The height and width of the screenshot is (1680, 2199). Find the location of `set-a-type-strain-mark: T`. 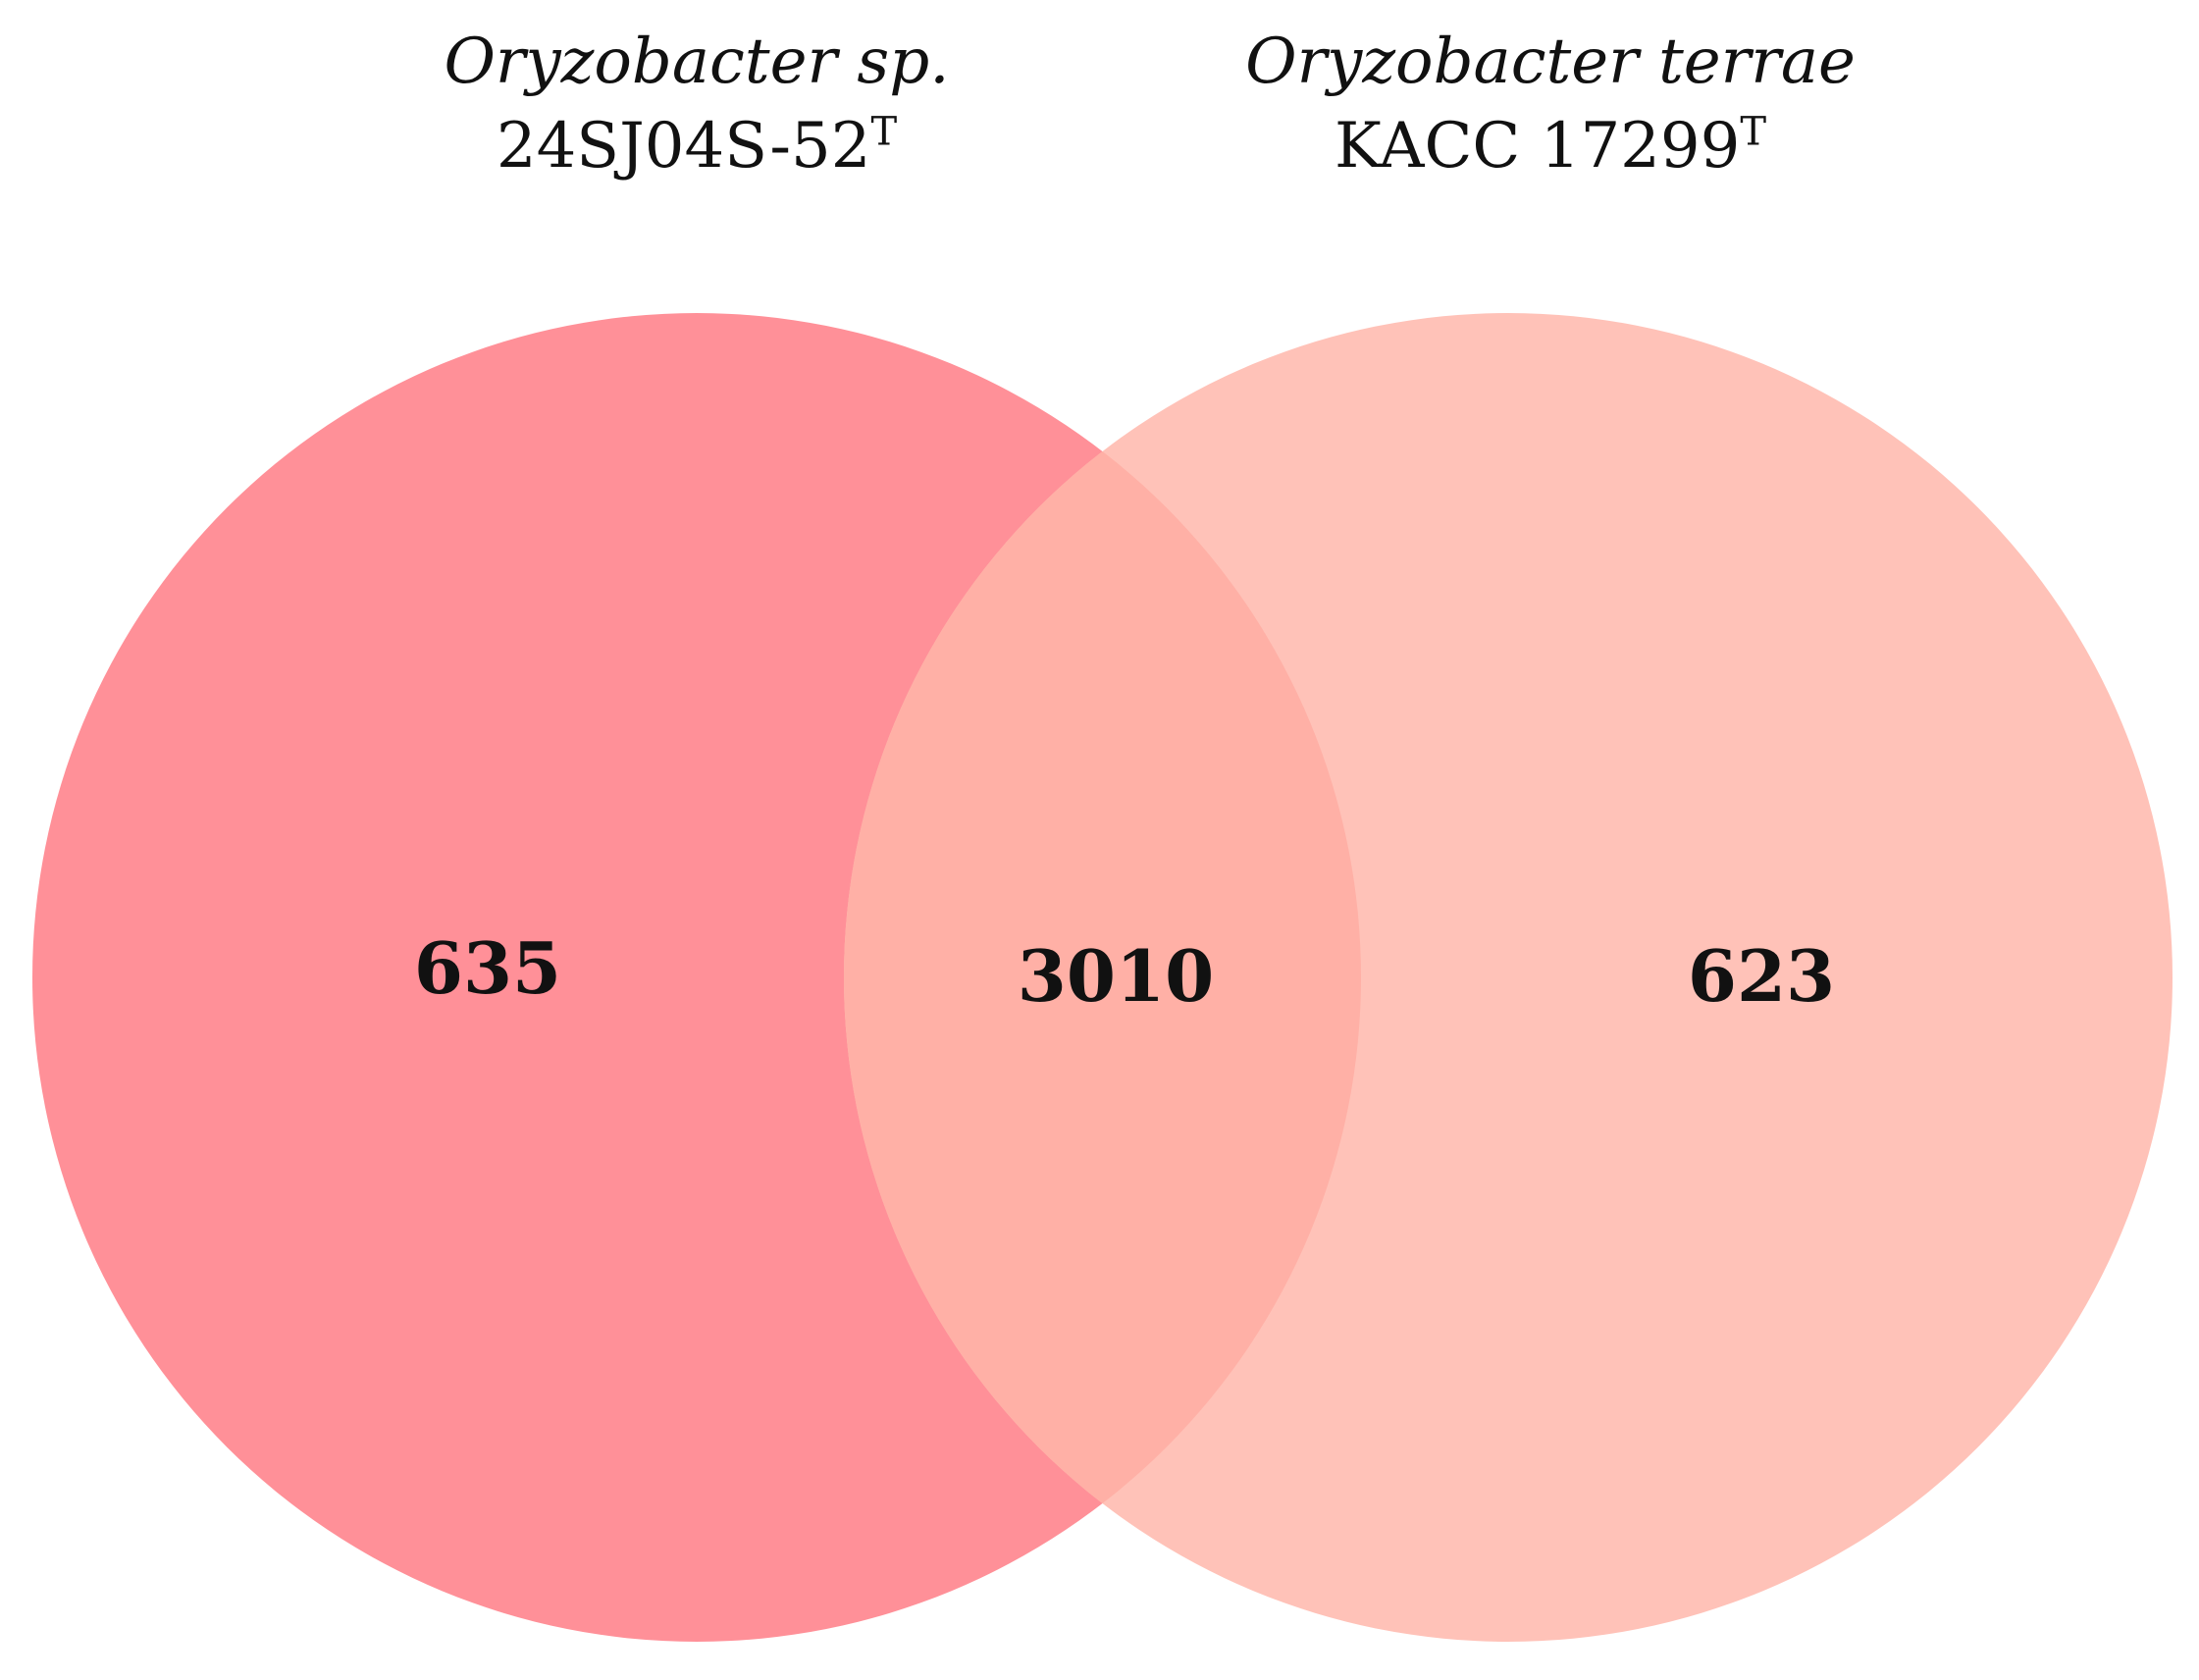

set-a-type-strain-mark: T is located at coordinates (884, 133).